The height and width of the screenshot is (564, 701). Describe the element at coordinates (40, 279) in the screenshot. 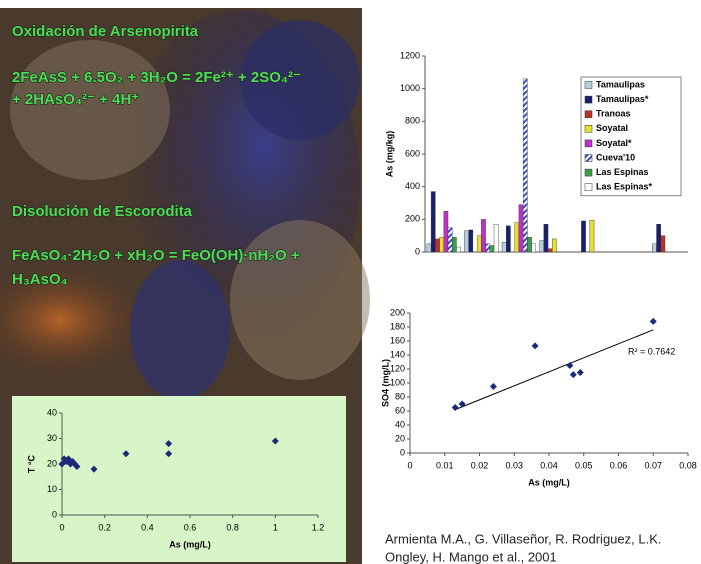

I see `equation: H₃AsO₄` at that location.